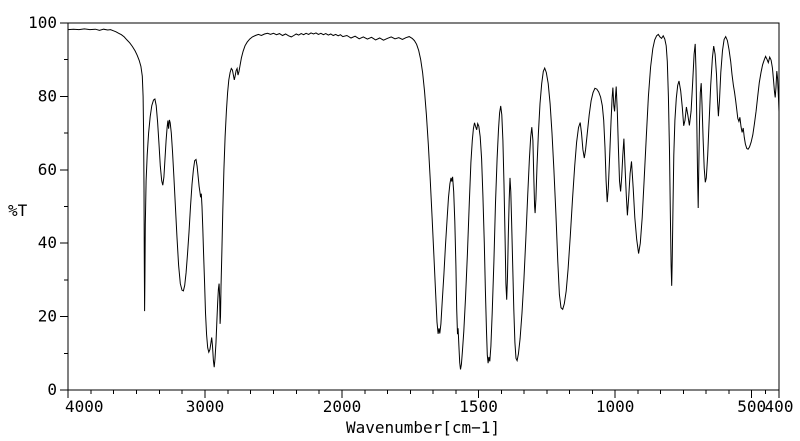  What do you see at coordinates (52, 389) in the screenshot?
I see `y-tick-label: 0` at bounding box center [52, 389].